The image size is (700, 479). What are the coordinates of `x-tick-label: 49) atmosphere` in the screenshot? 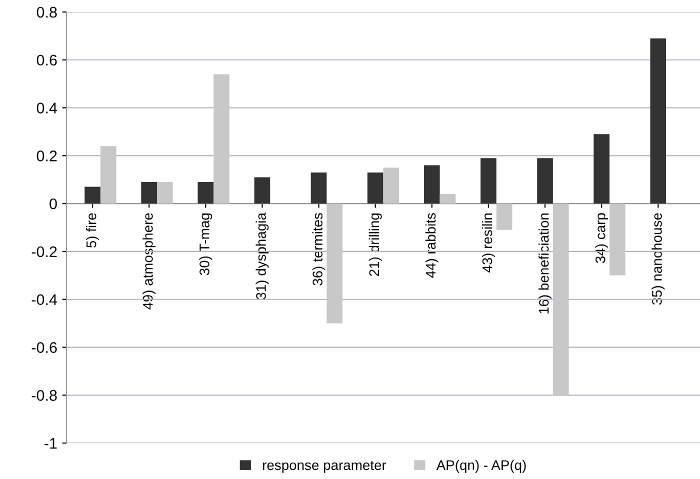 It's located at (149, 261).